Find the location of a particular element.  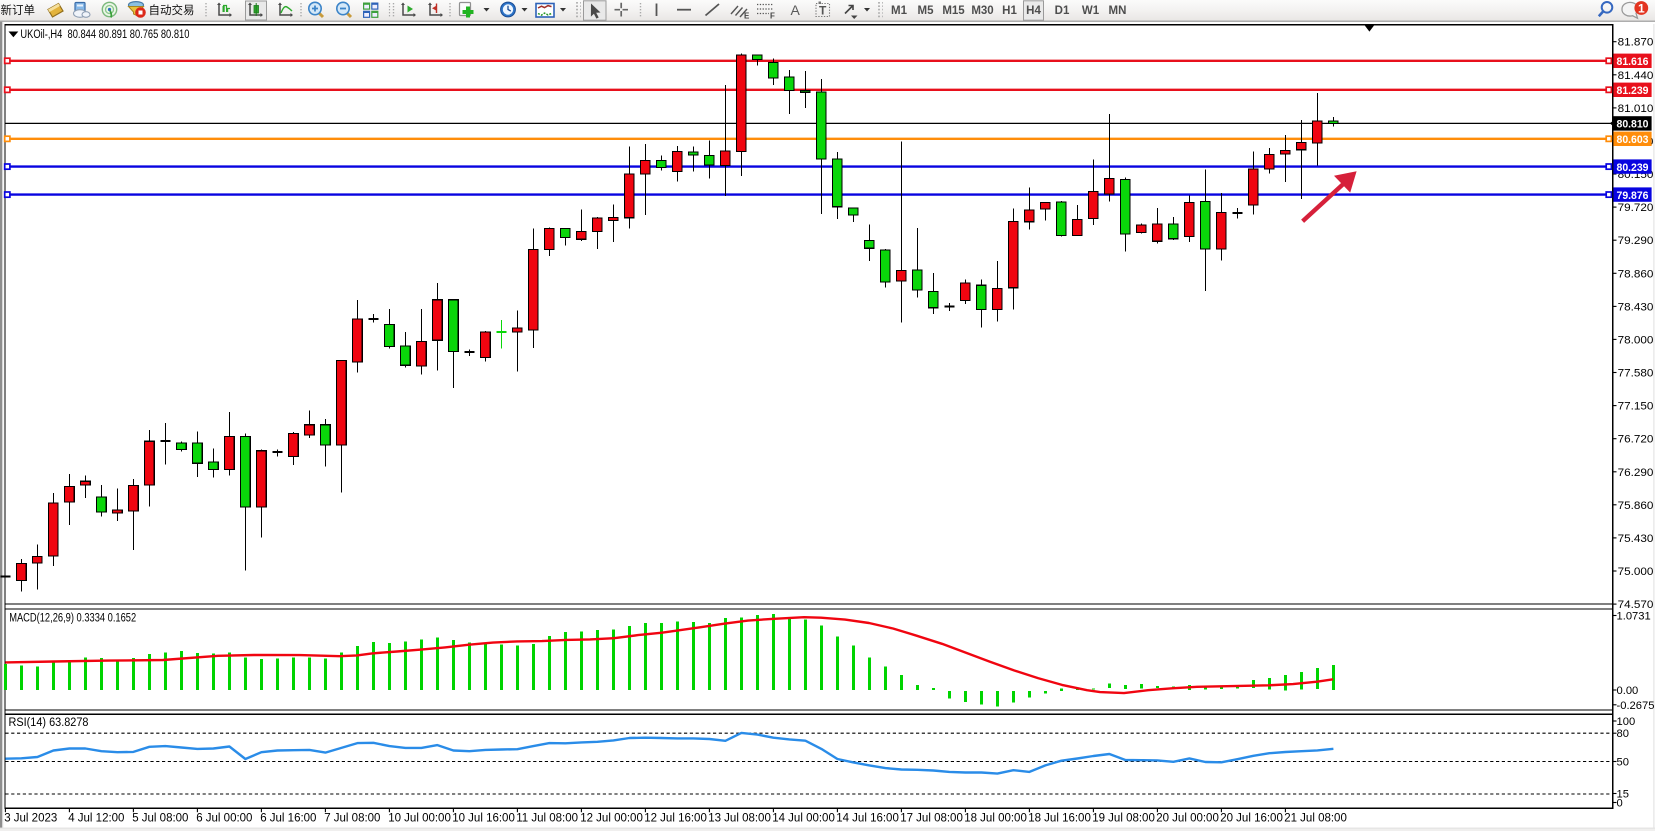

svg-text: MN is located at coordinates (1118, 11).